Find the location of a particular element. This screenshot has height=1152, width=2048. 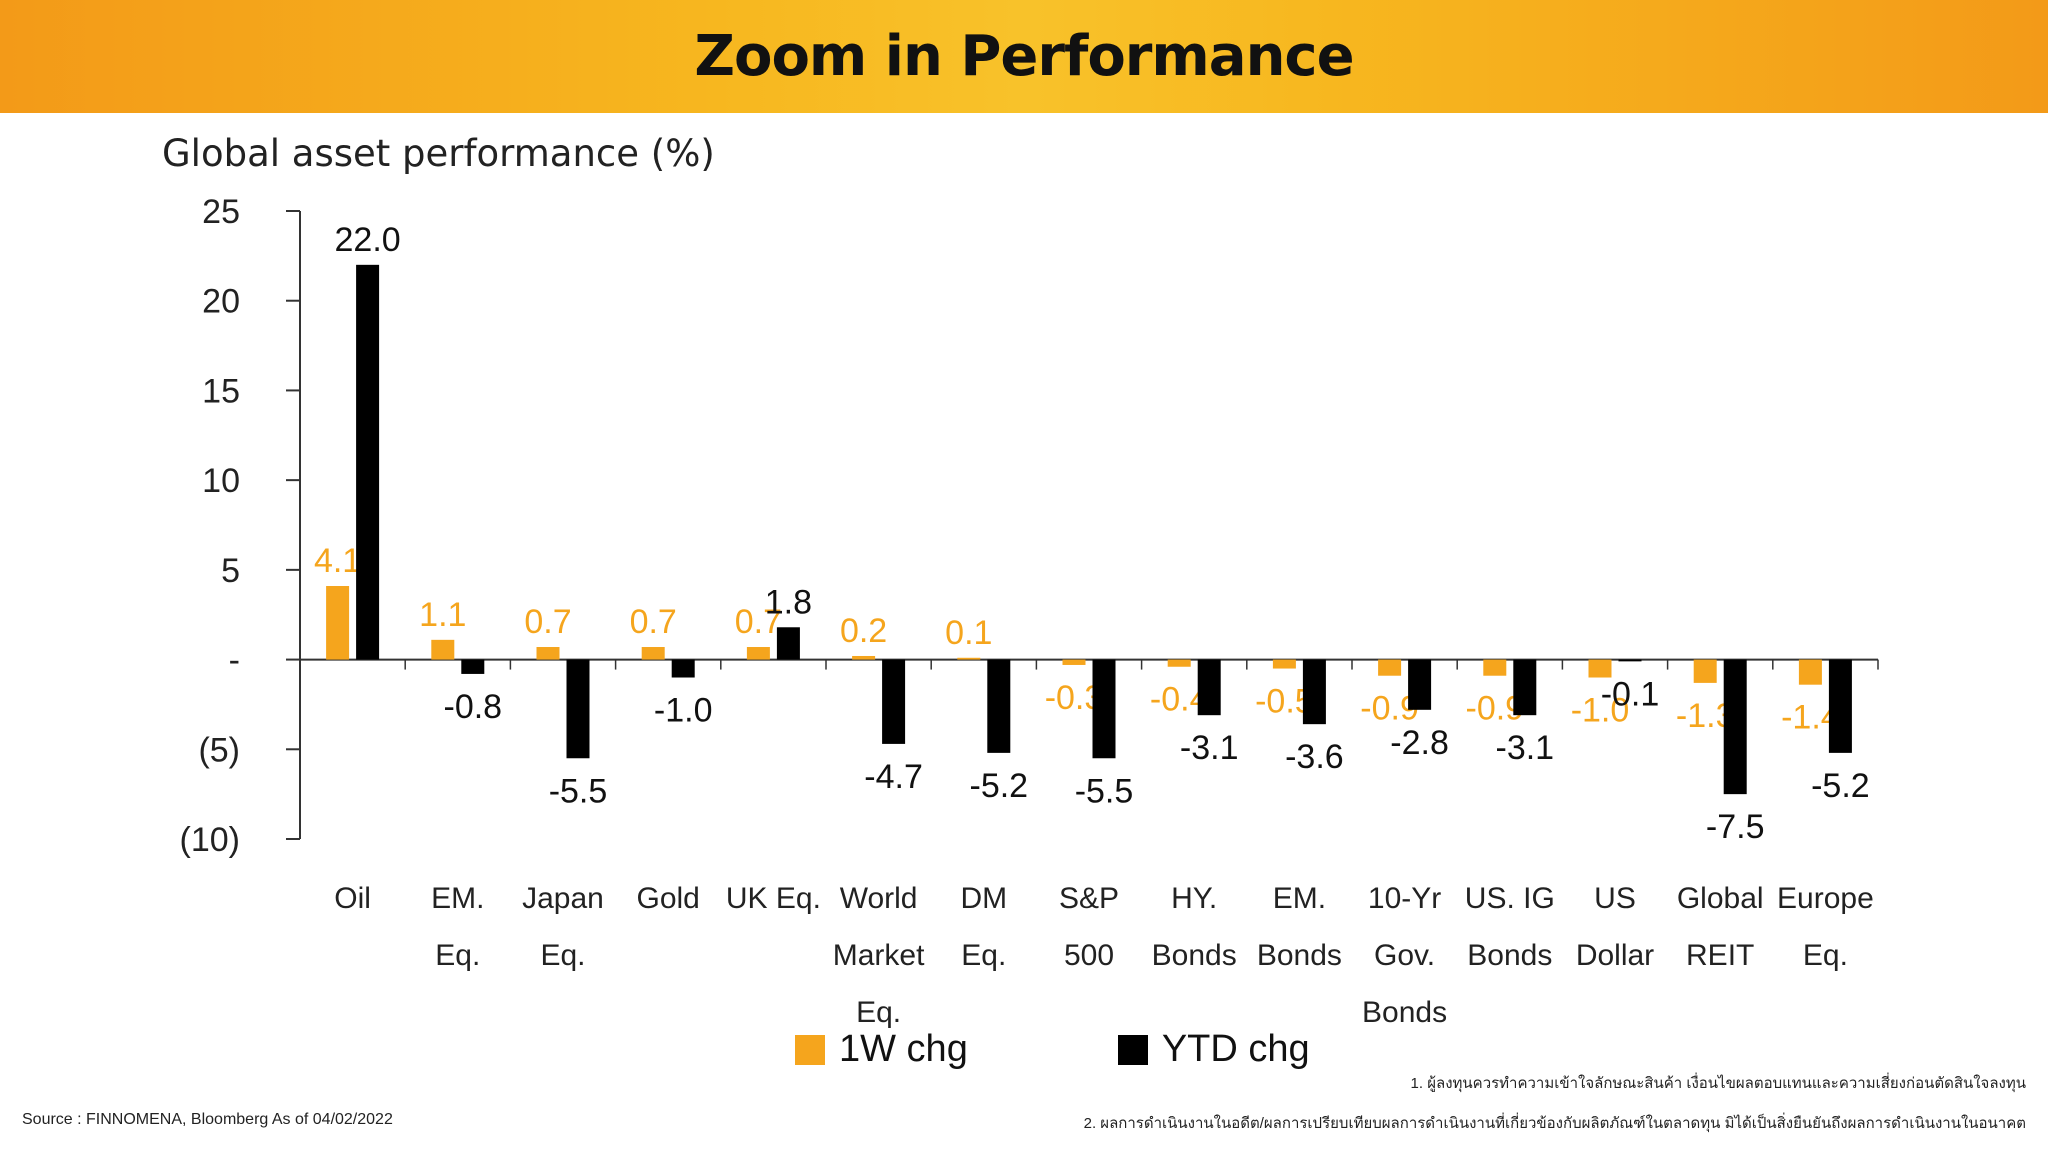

category-label-10: 10-Yr is located at coordinates (1404, 898).